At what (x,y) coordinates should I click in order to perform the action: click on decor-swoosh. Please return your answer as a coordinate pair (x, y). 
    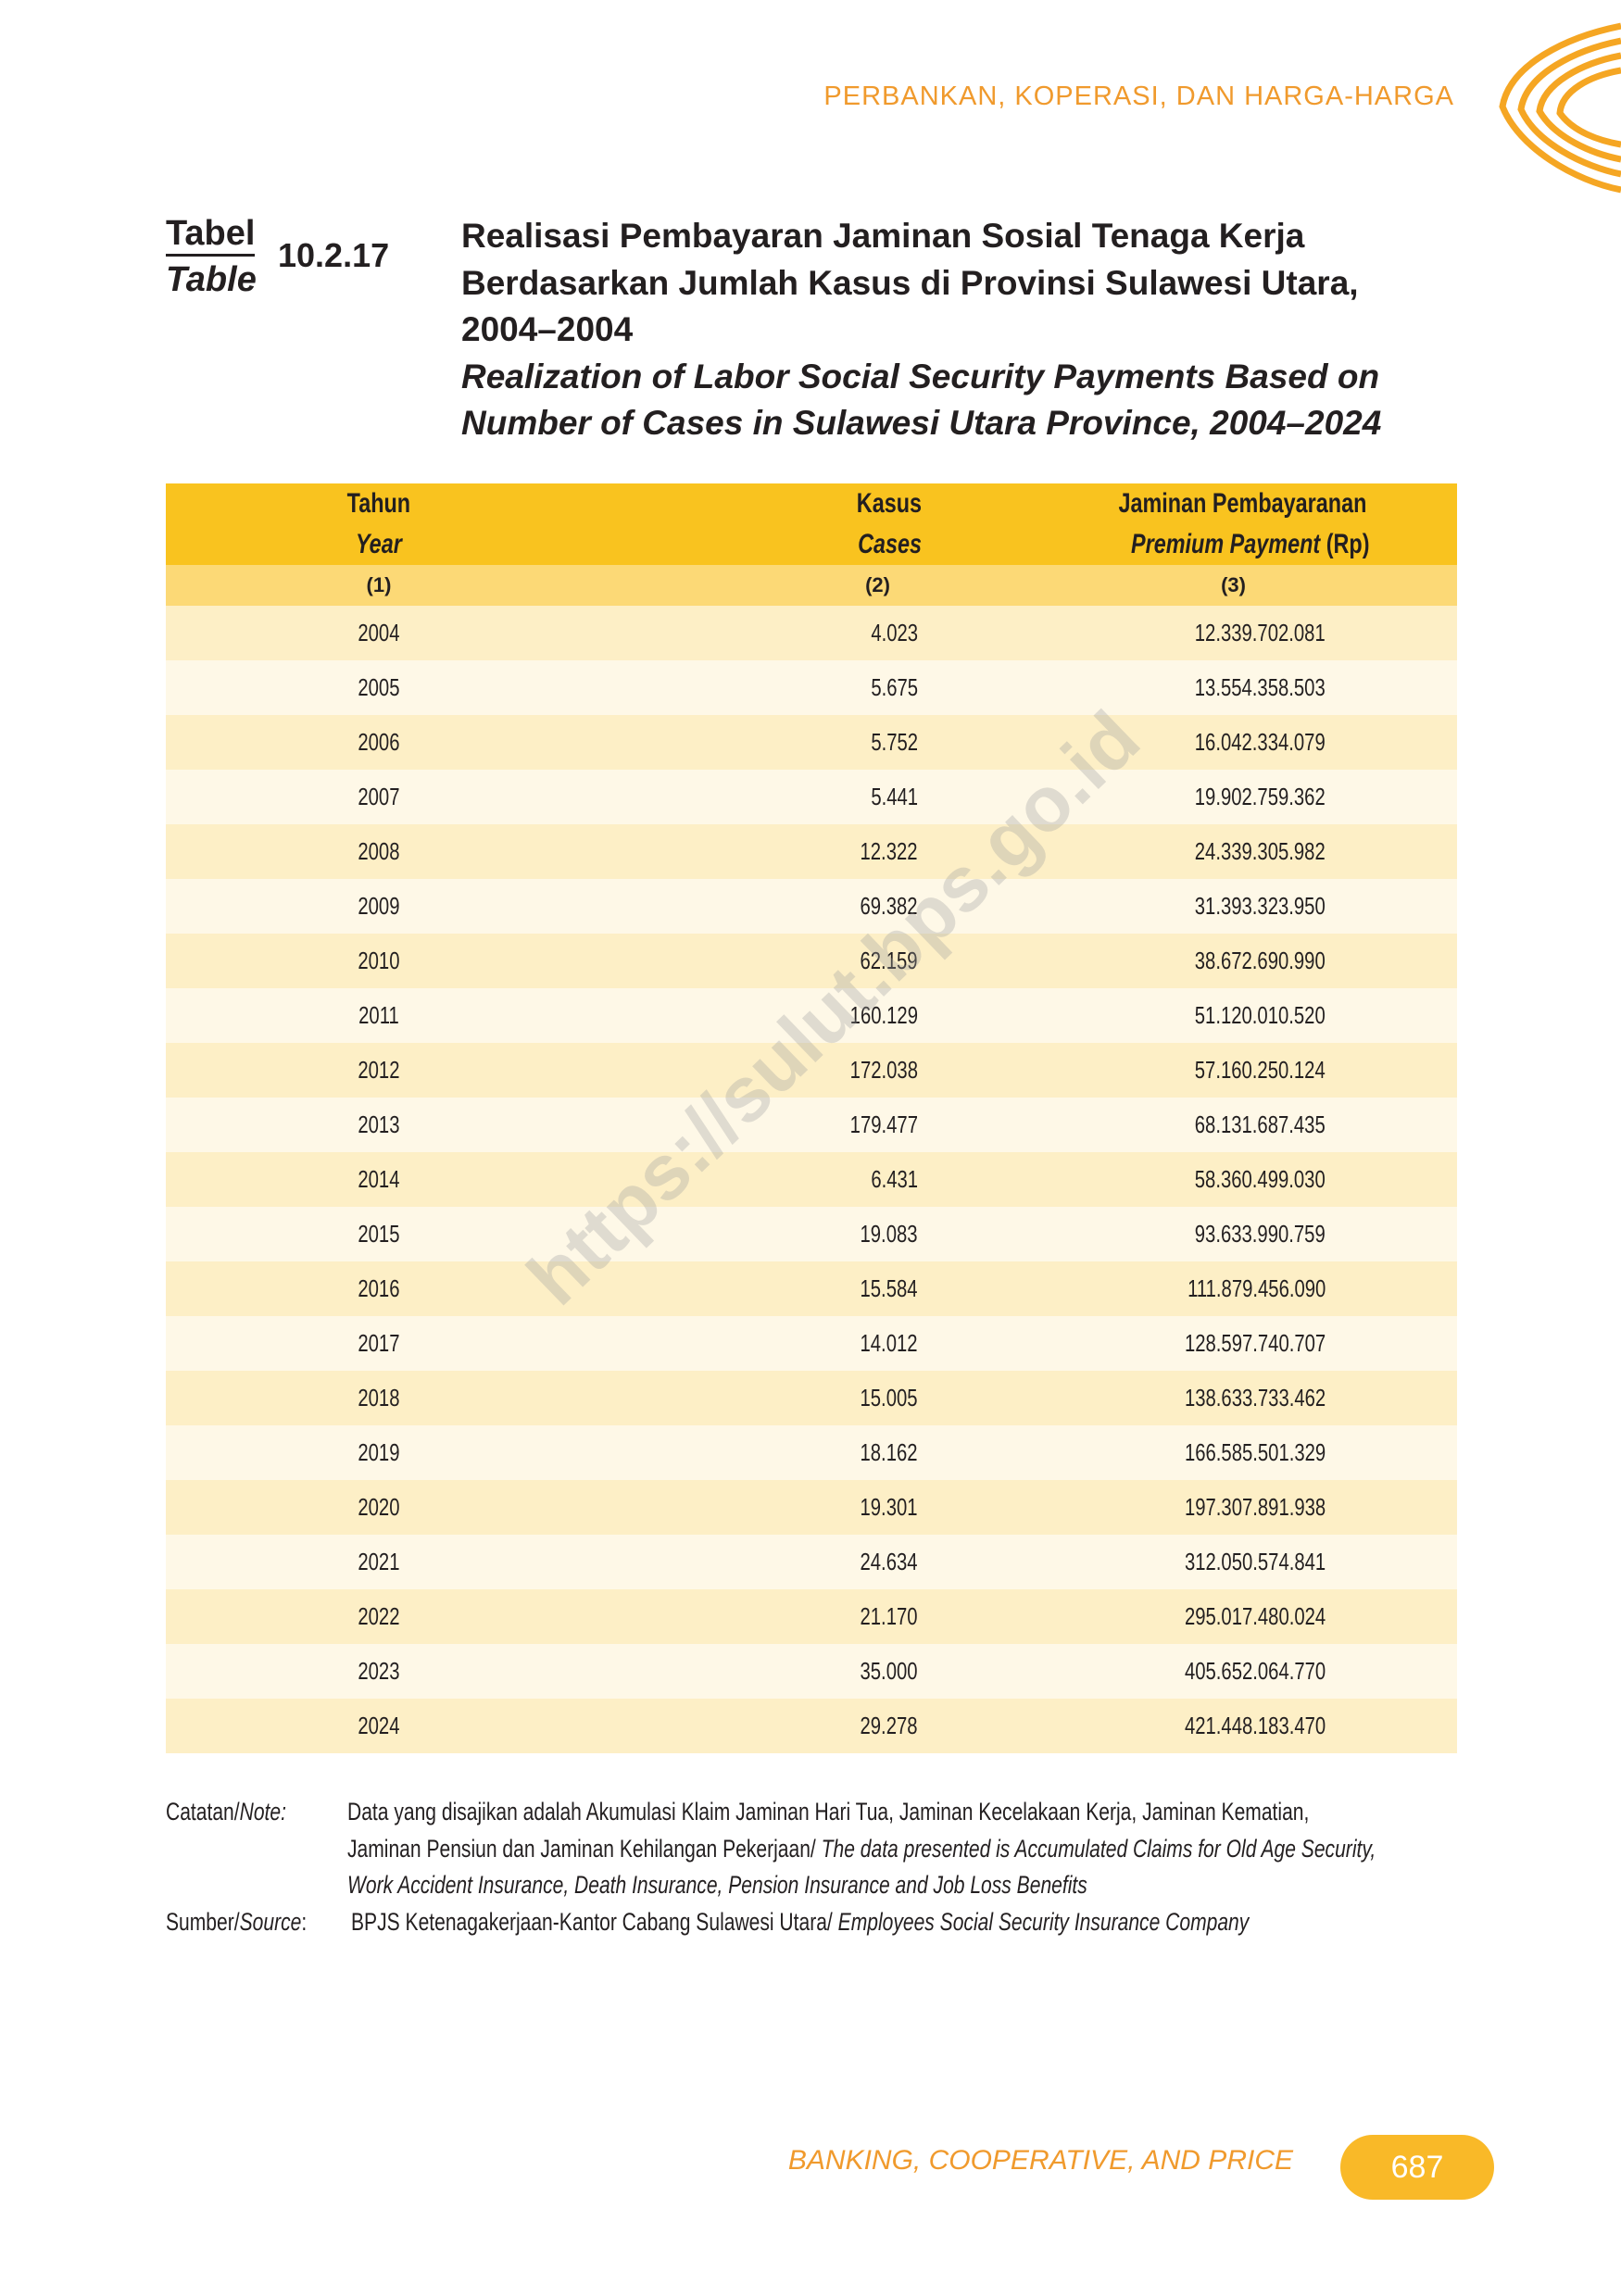
    Looking at the image, I should click on (1560, 108).